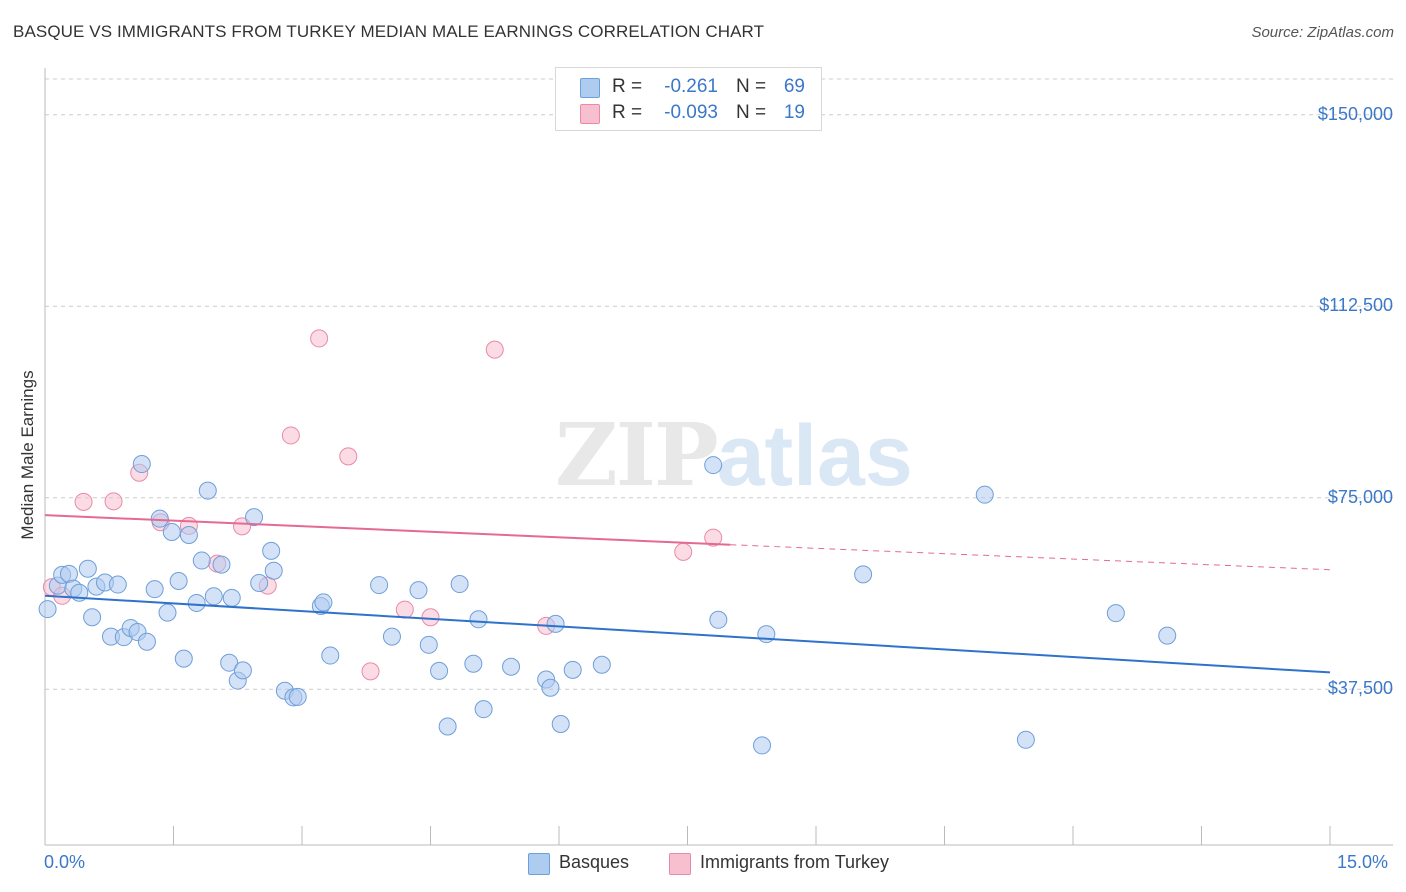 The width and height of the screenshot is (1406, 892). I want to click on r-value: -0.093, so click(691, 112).